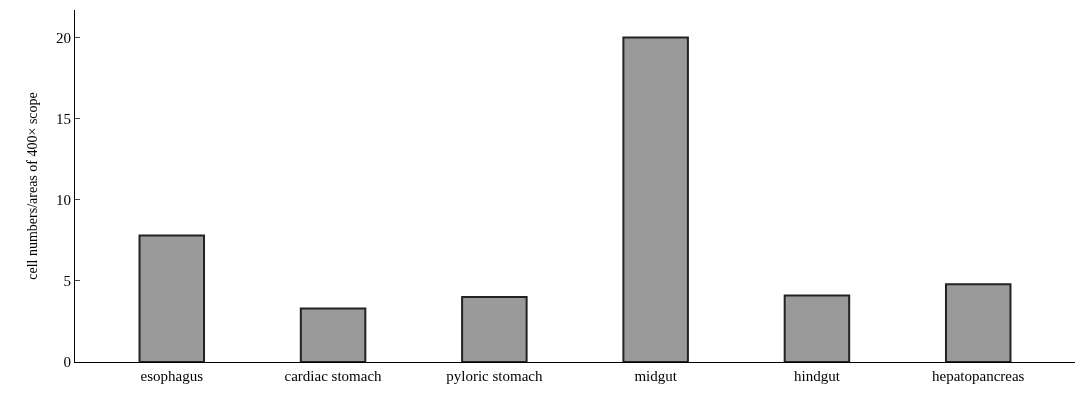 The height and width of the screenshot is (412, 1090). What do you see at coordinates (494, 376) in the screenshot?
I see `x-tick-label: pyloric stomach` at bounding box center [494, 376].